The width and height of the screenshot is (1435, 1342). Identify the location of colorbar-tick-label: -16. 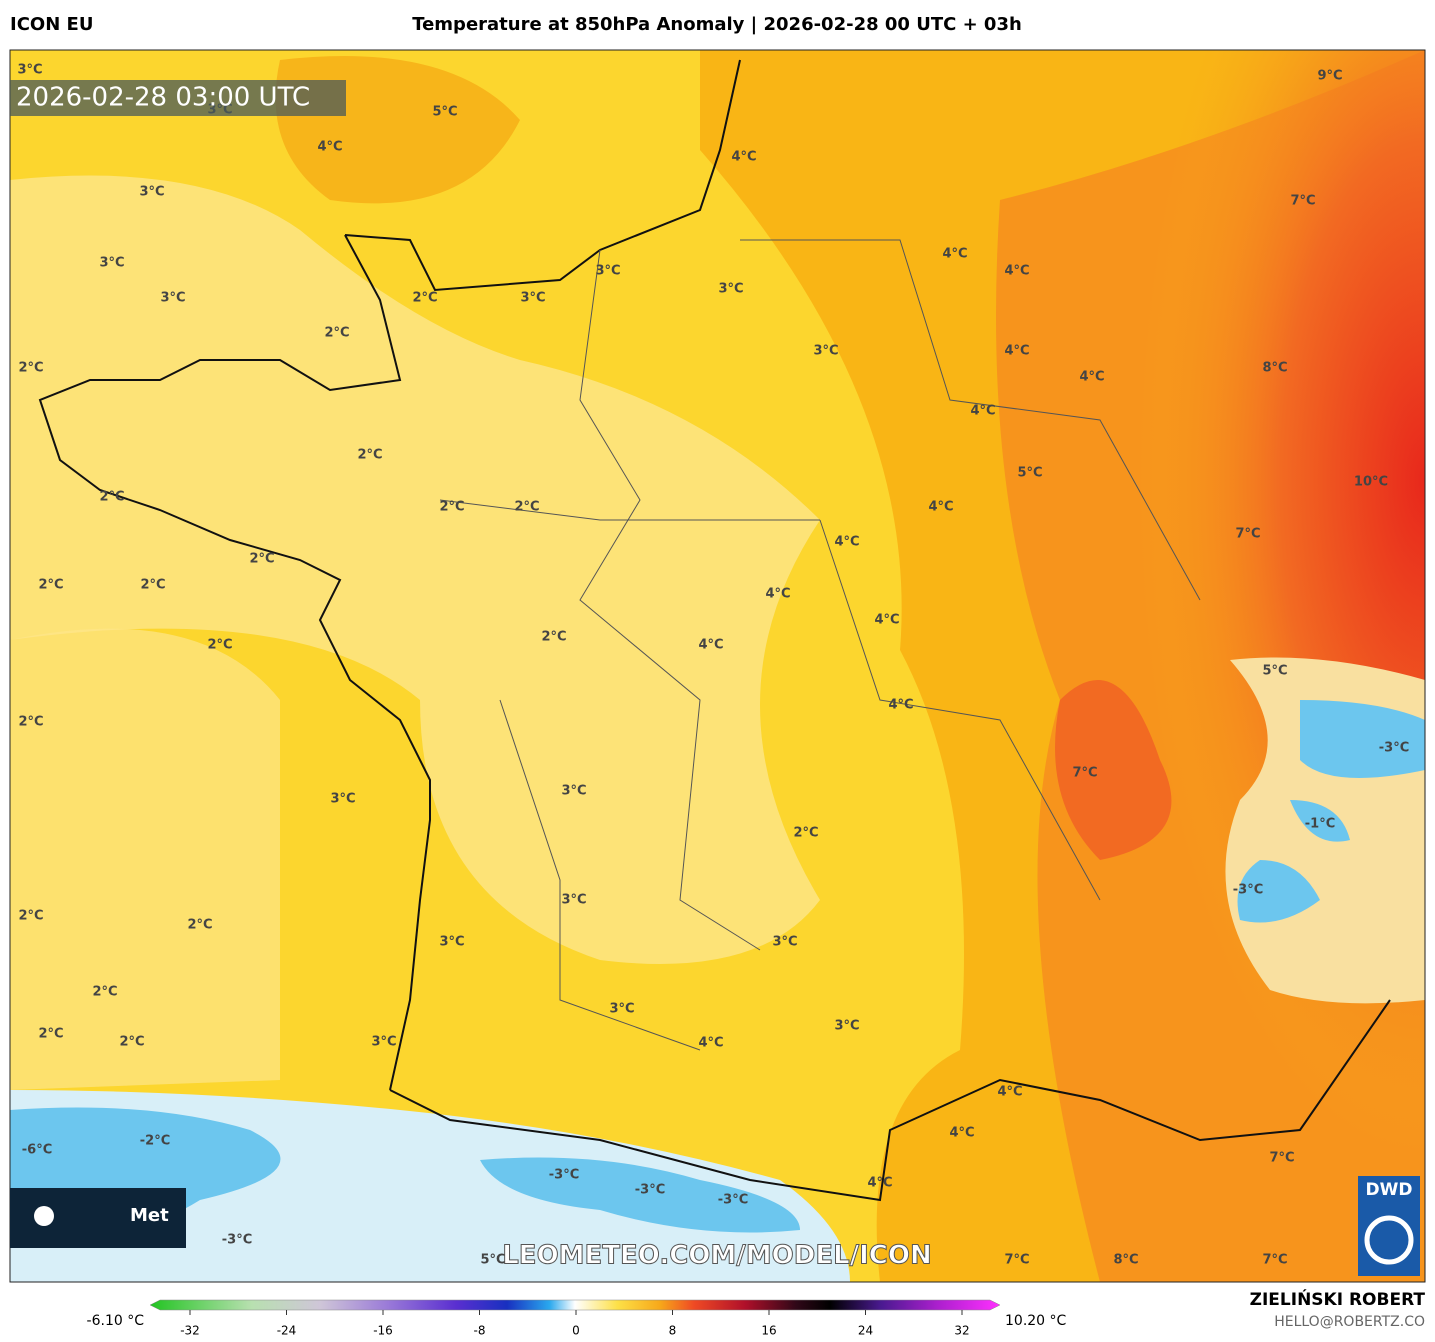
(383, 1331).